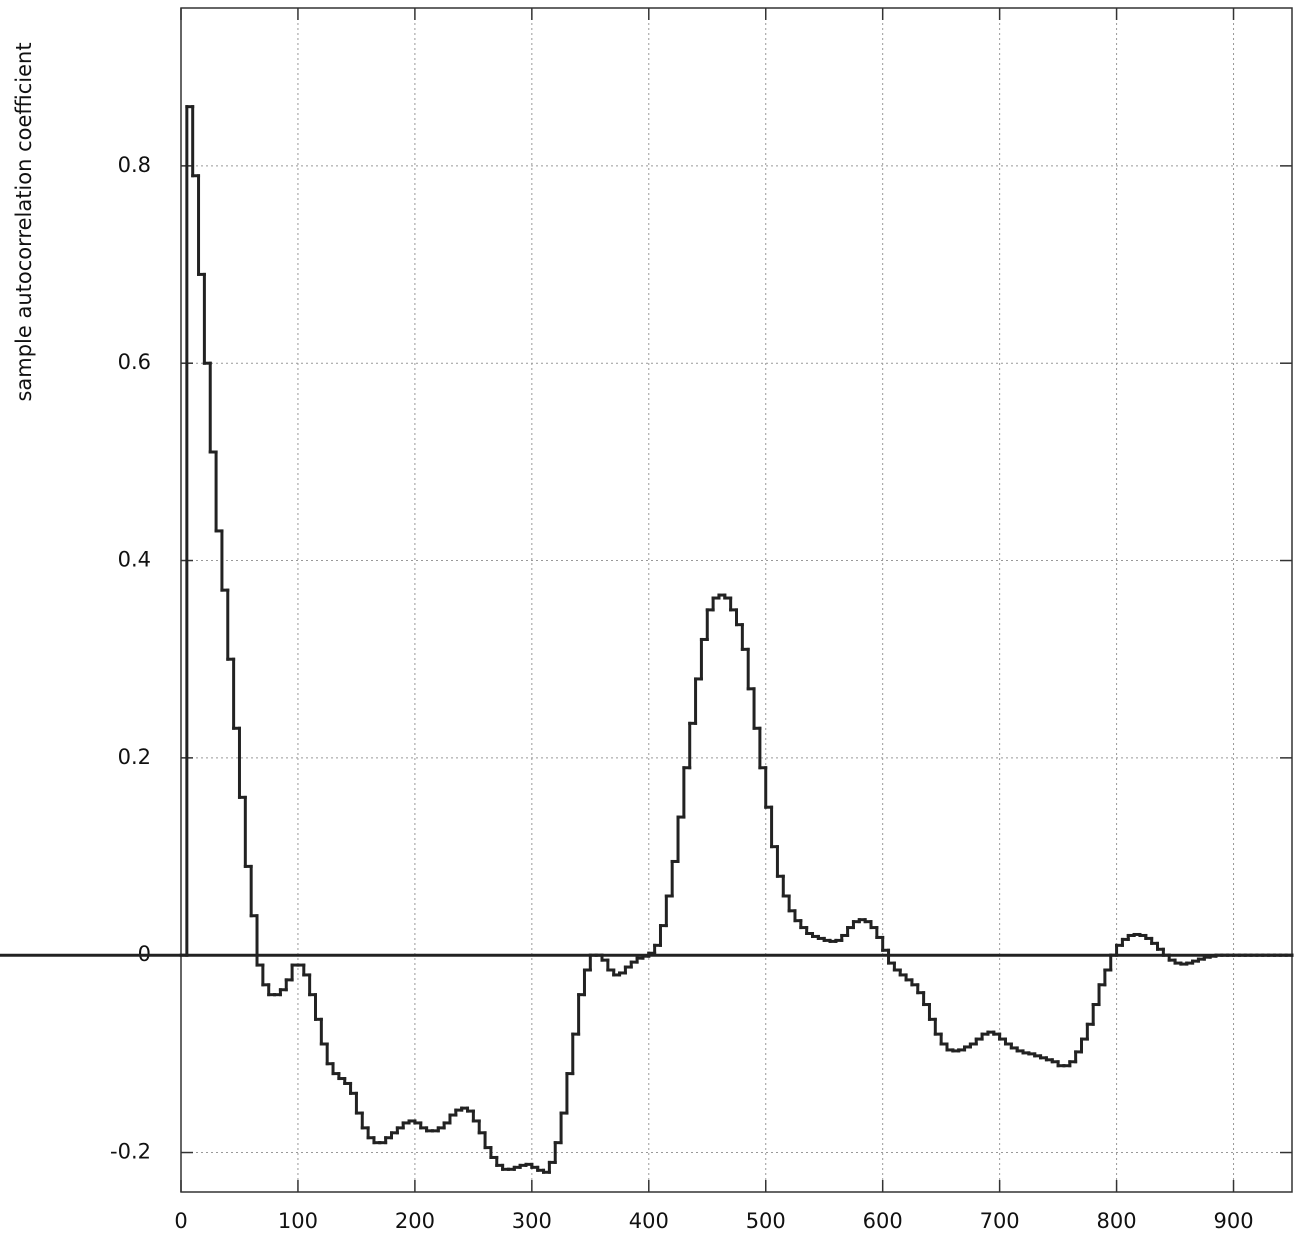 The width and height of the screenshot is (1297, 1241). I want to click on x-tick-label: 100, so click(298, 1221).